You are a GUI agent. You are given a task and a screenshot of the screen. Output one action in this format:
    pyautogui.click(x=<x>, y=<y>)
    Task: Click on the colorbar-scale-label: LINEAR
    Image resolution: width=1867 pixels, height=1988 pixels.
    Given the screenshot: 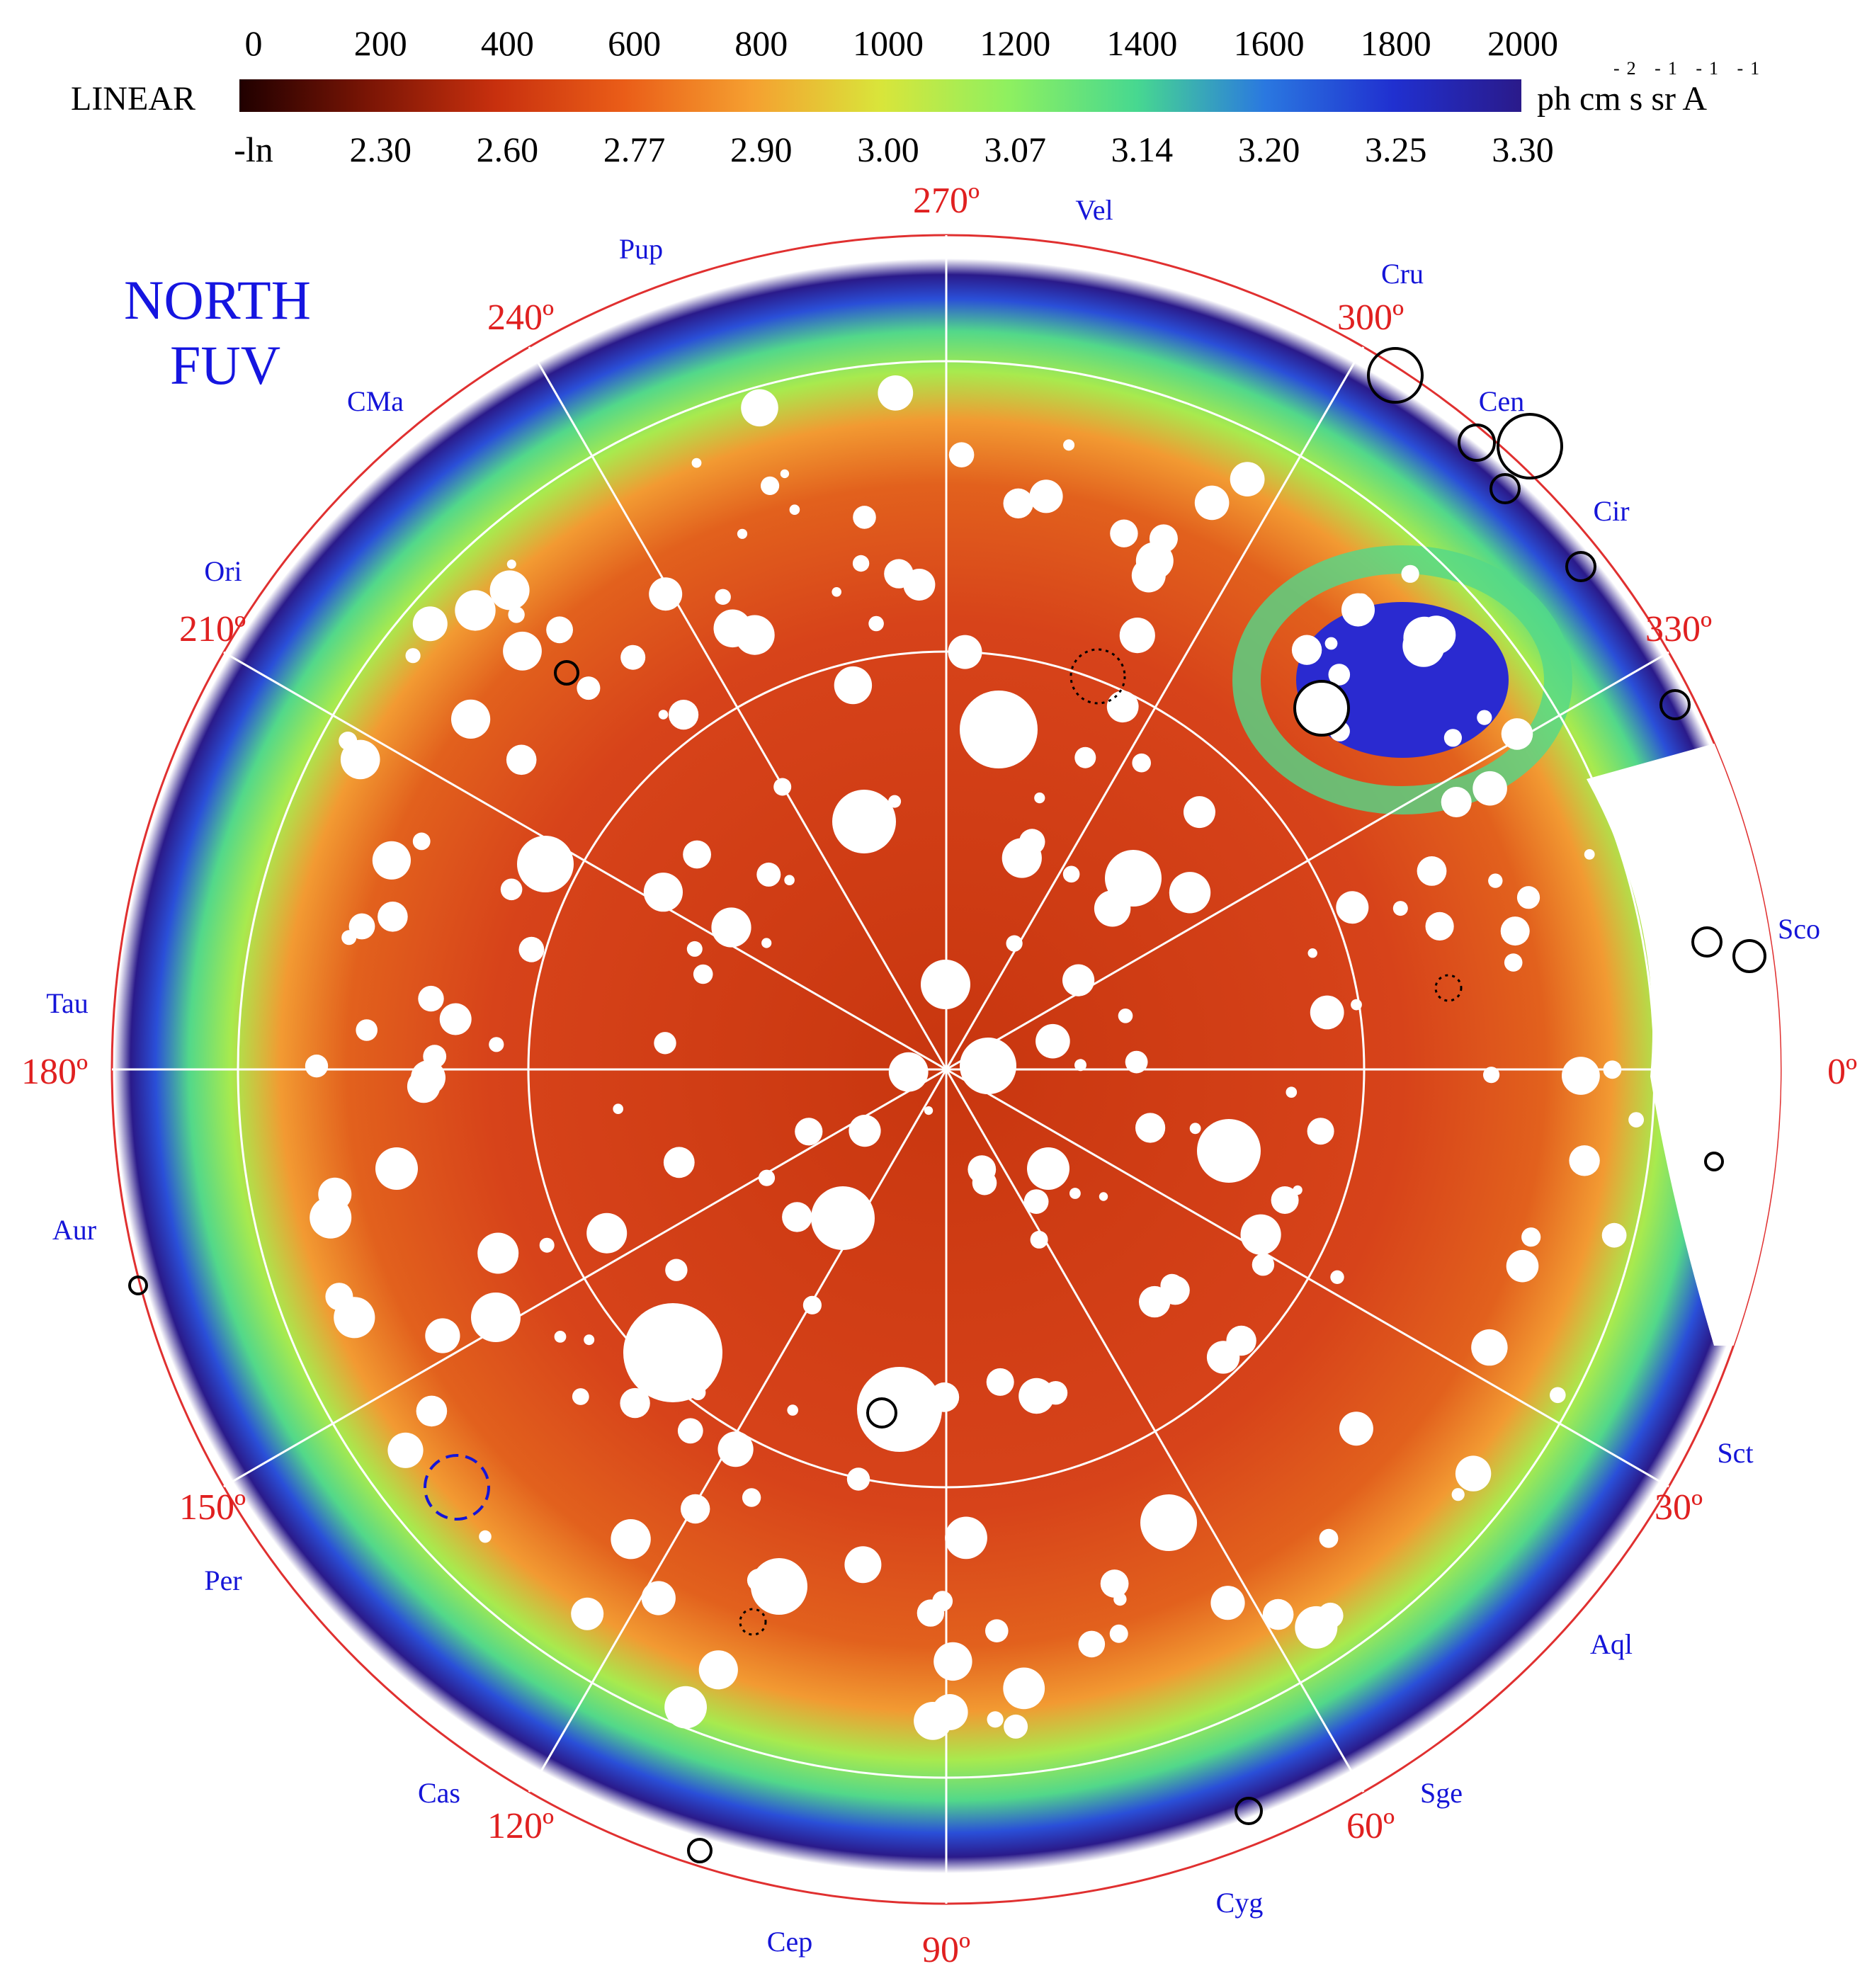 What is the action you would take?
    pyautogui.click(x=133, y=99)
    